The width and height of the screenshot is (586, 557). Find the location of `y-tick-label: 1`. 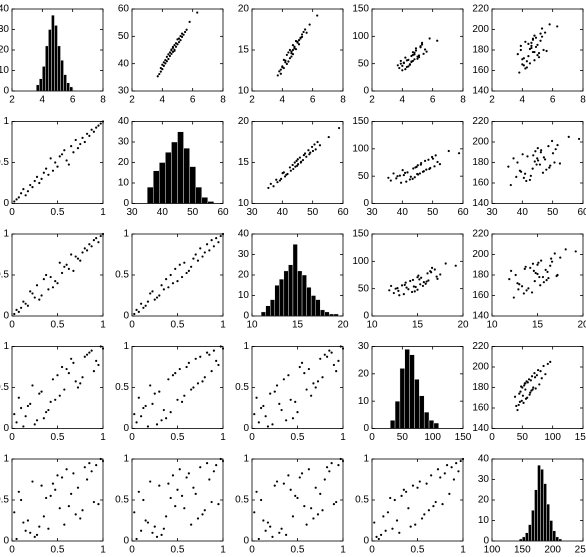

y-tick-label: 1 is located at coordinates (366, 459).